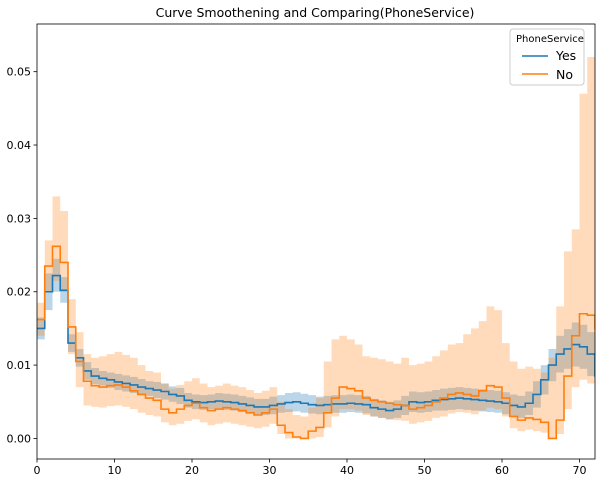 The image size is (601, 482). I want to click on legend-box, so click(547, 57).